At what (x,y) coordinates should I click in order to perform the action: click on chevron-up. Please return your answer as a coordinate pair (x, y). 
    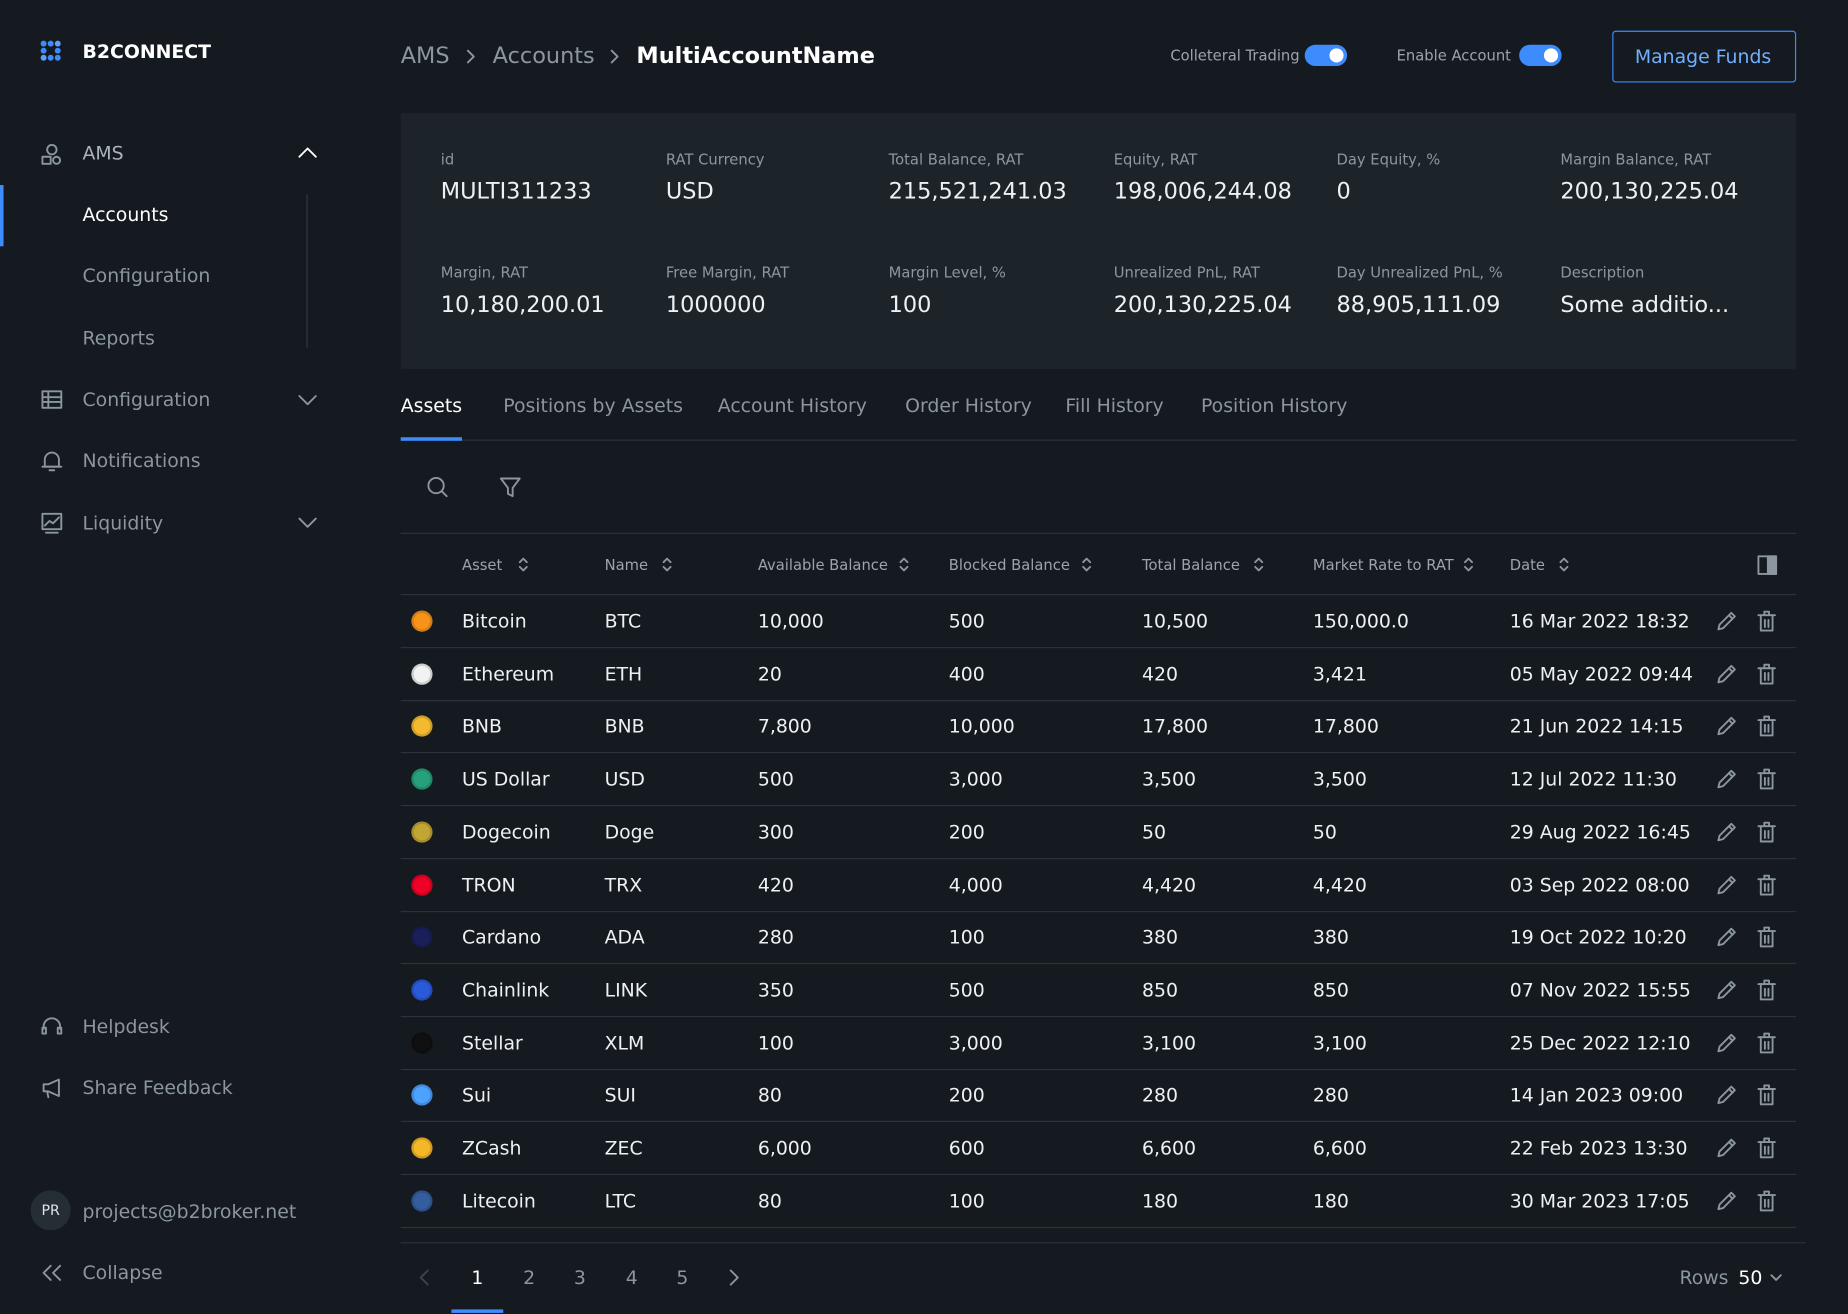
    Looking at the image, I should click on (307, 152).